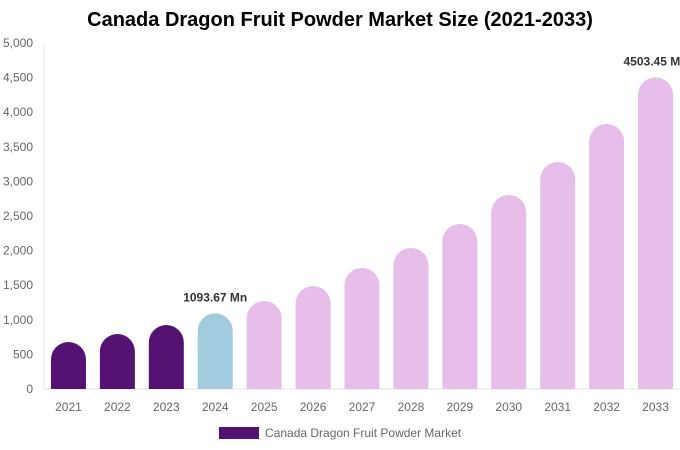  I want to click on y-tick-label: 1,500, so click(18, 285).